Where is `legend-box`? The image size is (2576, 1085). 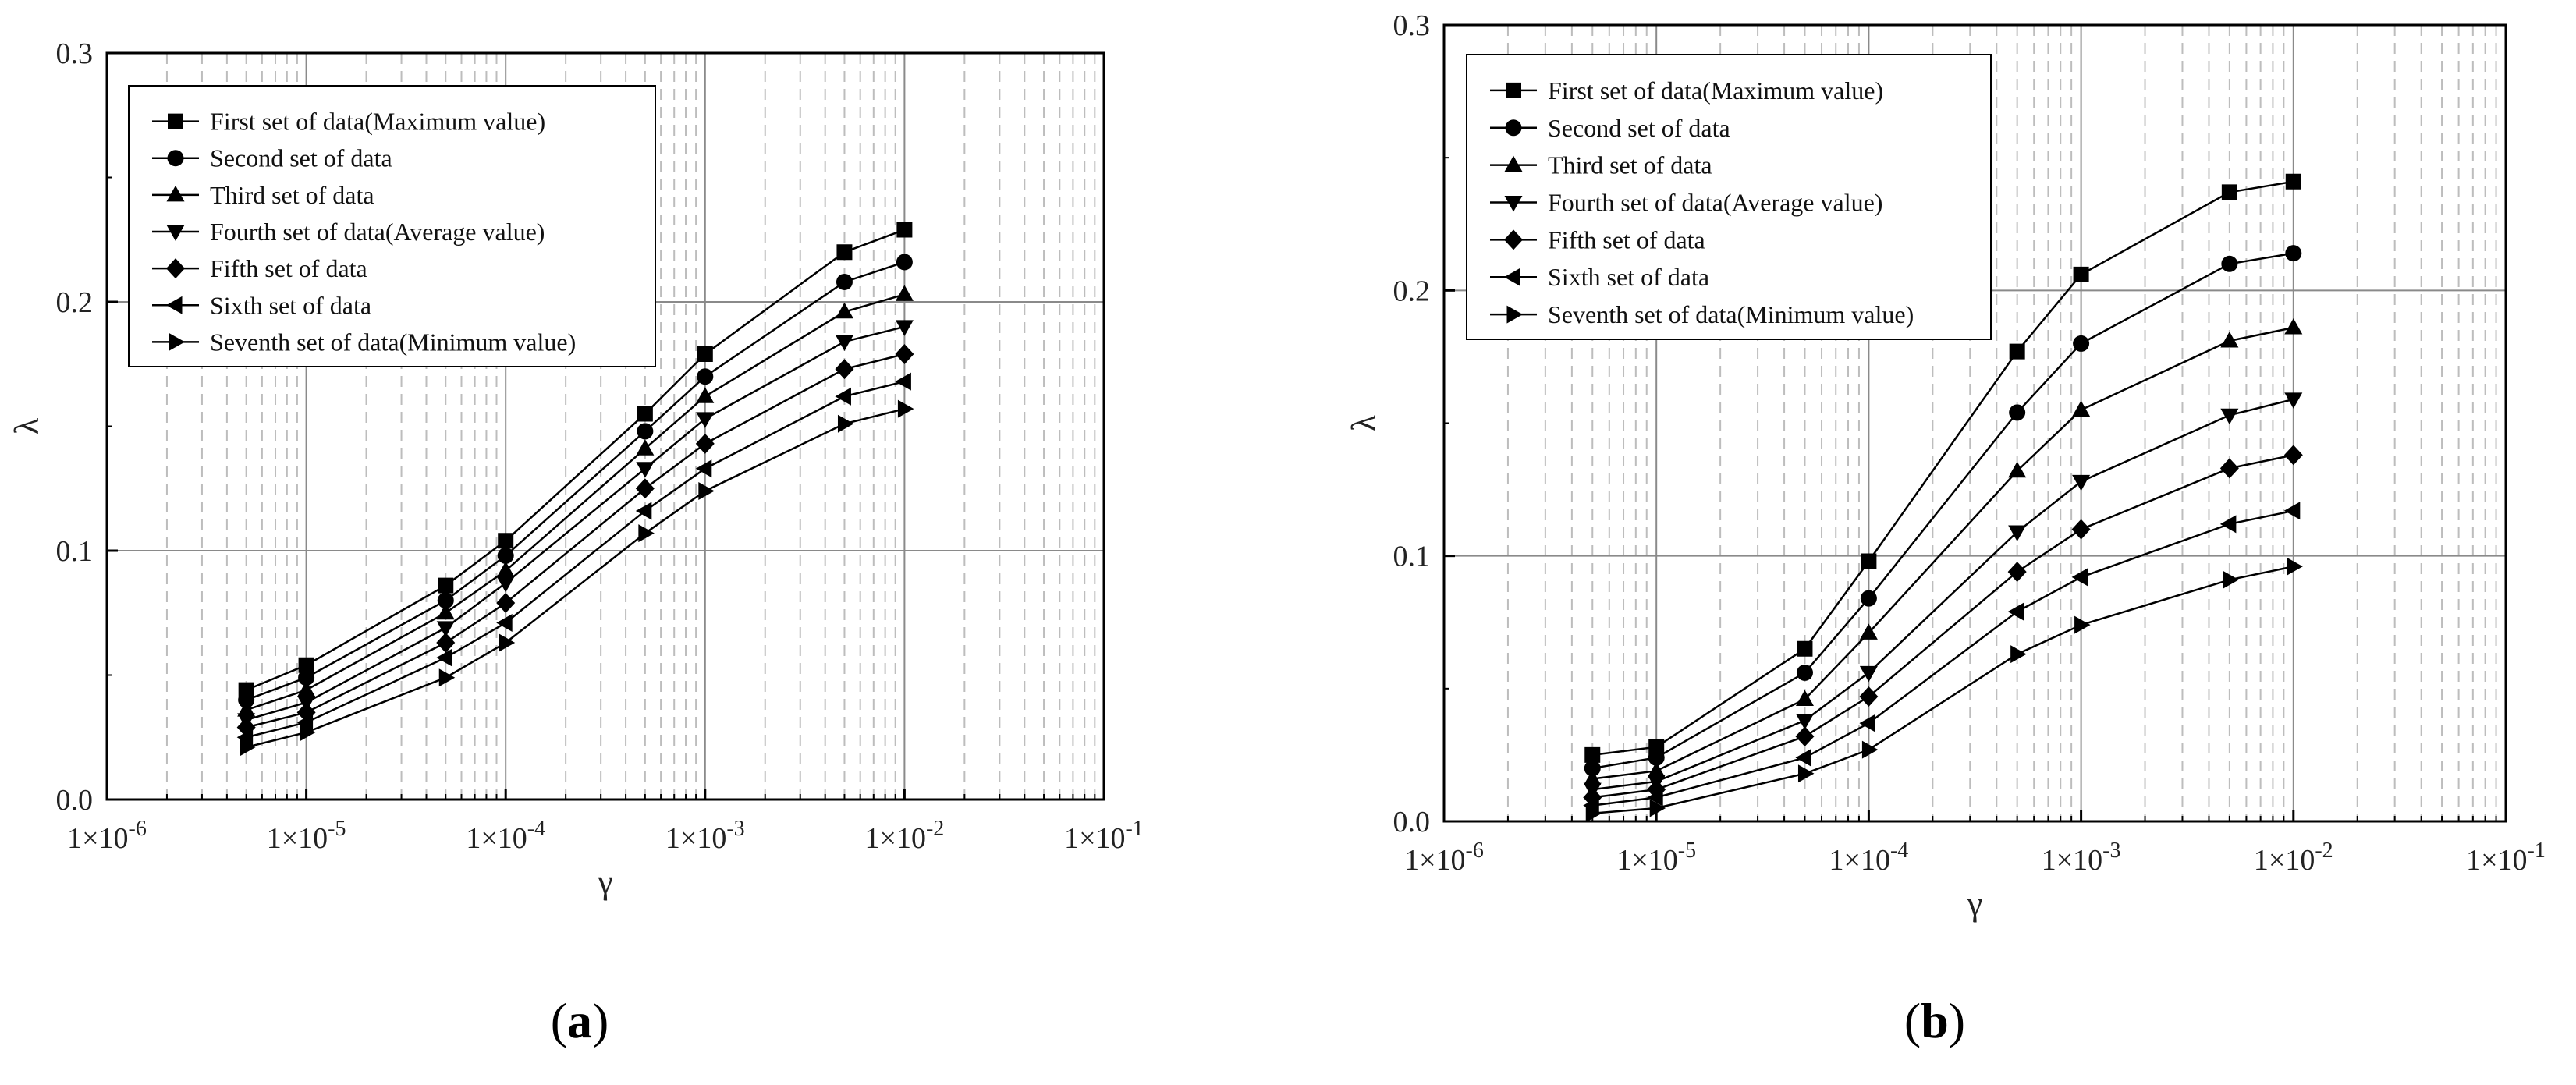
legend-box is located at coordinates (1729, 197).